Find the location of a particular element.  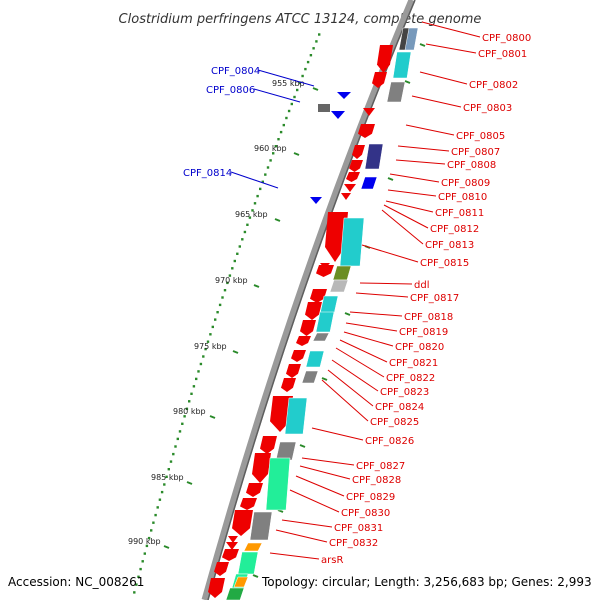

gene-label: CPF_0830 is located at coordinates (365, 513).